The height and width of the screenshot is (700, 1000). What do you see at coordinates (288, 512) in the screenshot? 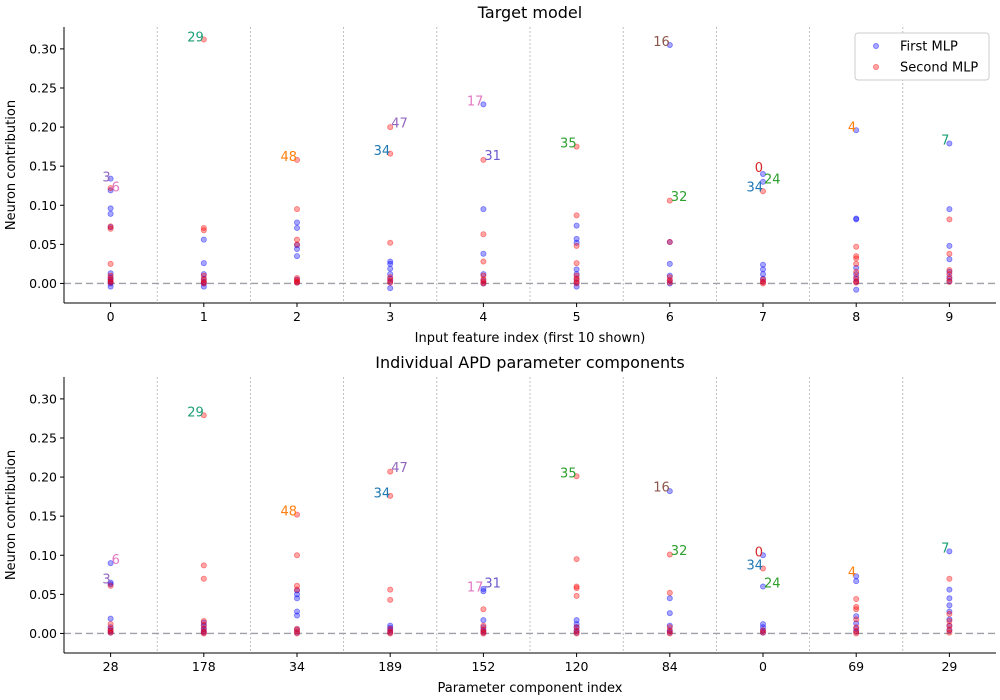
I see `neuron-annotation: 48` at bounding box center [288, 512].